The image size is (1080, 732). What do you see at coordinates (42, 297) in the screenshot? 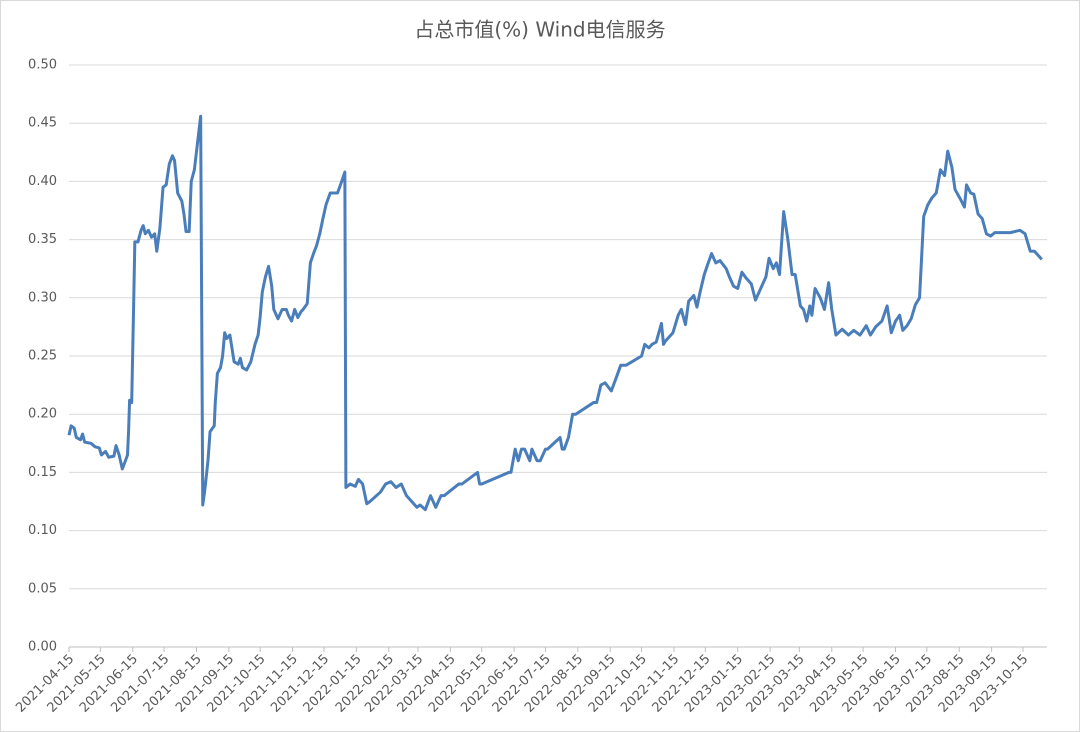
I see `y-tick-label: 0.30` at bounding box center [42, 297].